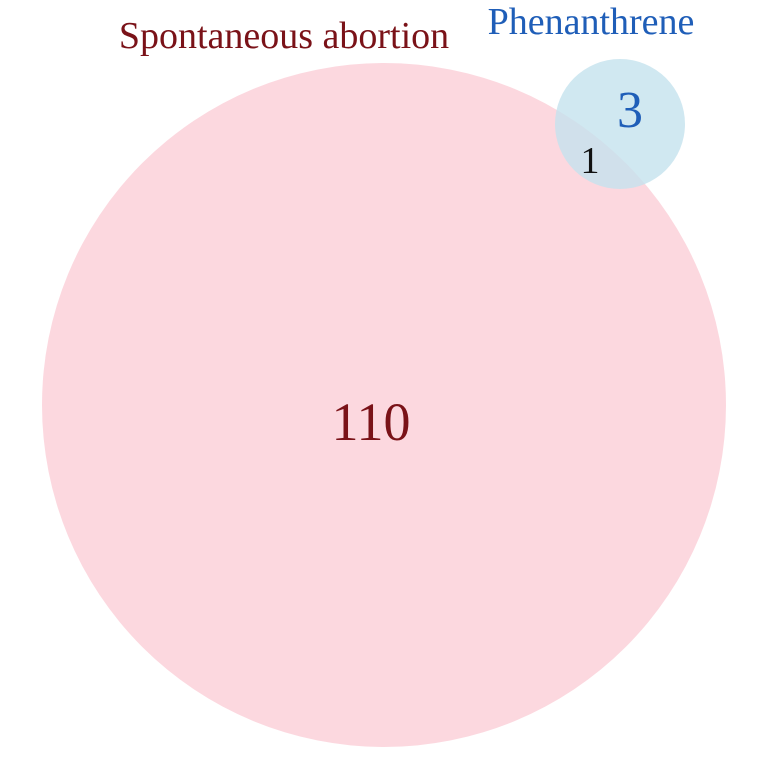 The image size is (768, 768). I want to click on set-circle-phenanthrene, so click(620, 124).